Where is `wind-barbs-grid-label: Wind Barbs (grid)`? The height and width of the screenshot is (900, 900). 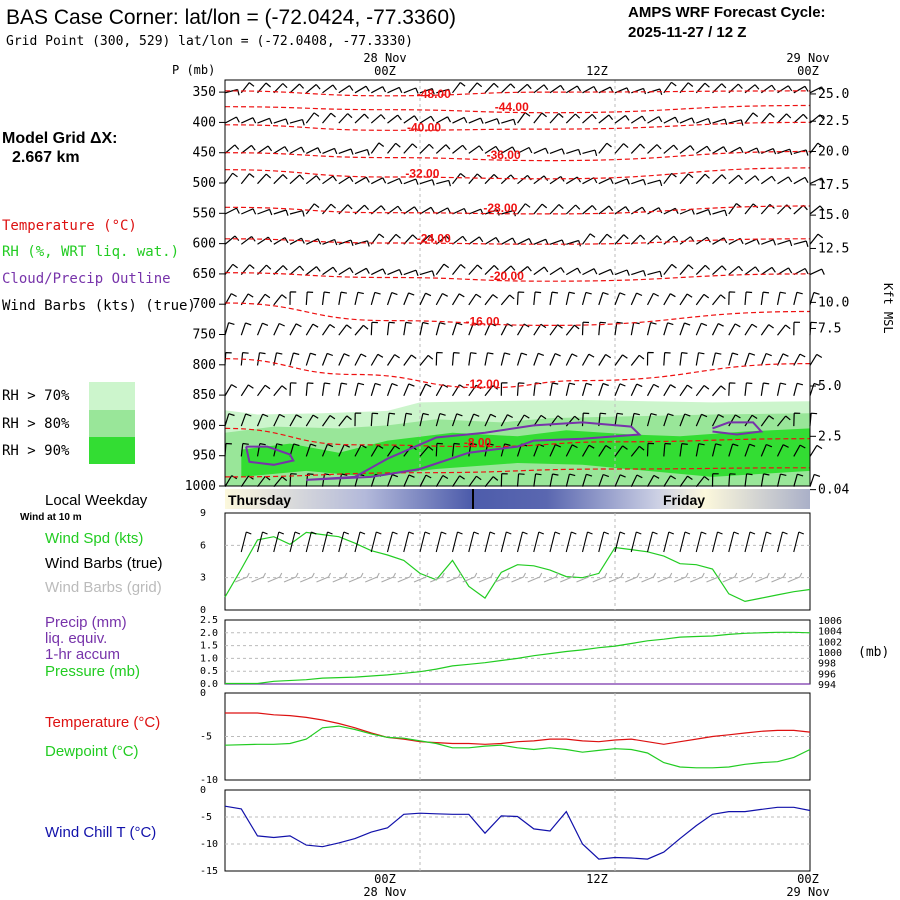
wind-barbs-grid-label: Wind Barbs (grid) is located at coordinates (103, 587).